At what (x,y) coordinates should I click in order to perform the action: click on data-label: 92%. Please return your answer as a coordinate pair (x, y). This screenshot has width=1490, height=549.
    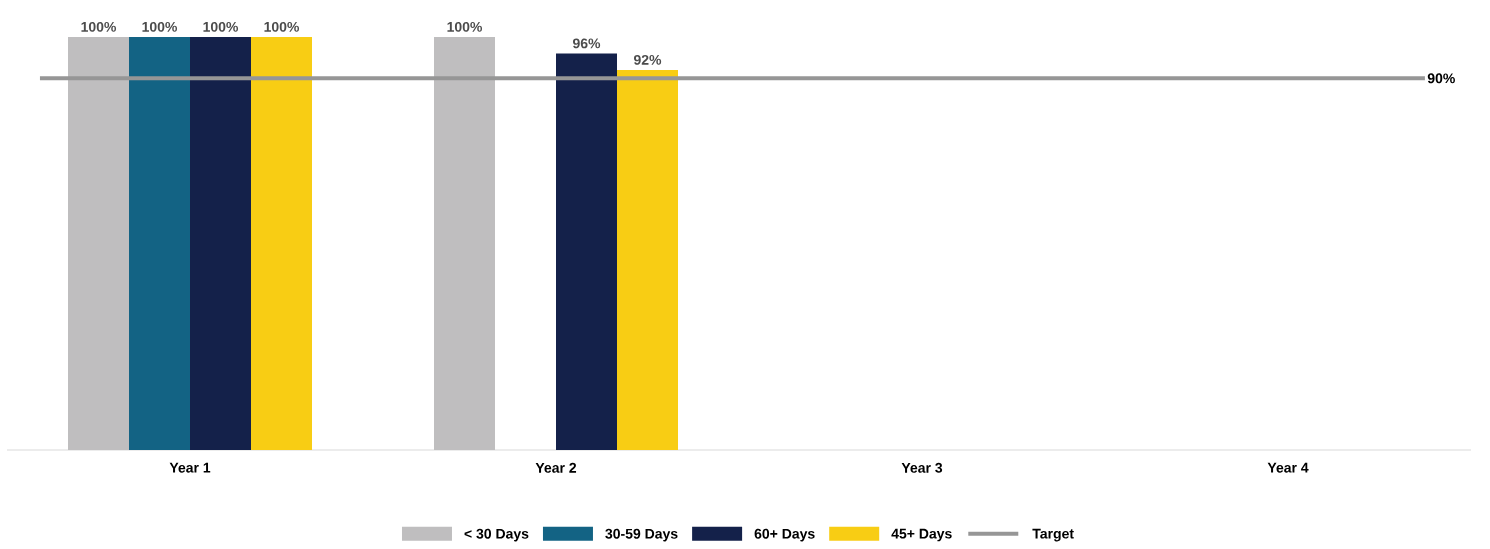
    Looking at the image, I should click on (647, 59).